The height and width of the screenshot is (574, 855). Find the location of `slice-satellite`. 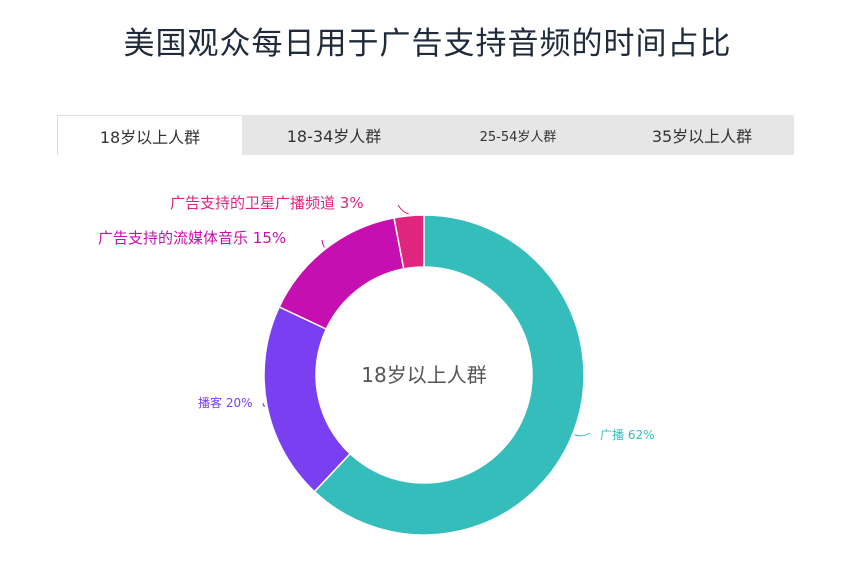

slice-satellite is located at coordinates (409, 242).